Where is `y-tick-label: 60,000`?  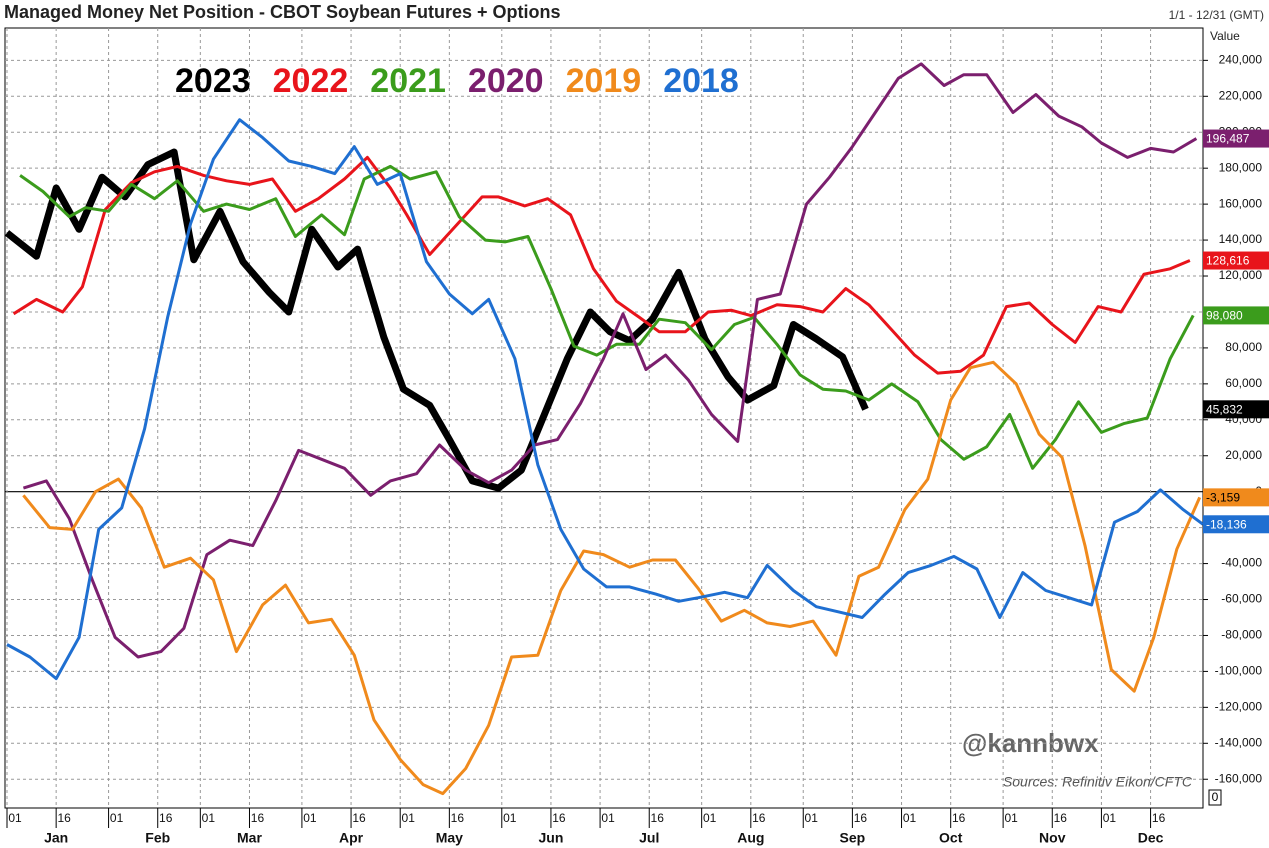
y-tick-label: 60,000 is located at coordinates (1243, 383).